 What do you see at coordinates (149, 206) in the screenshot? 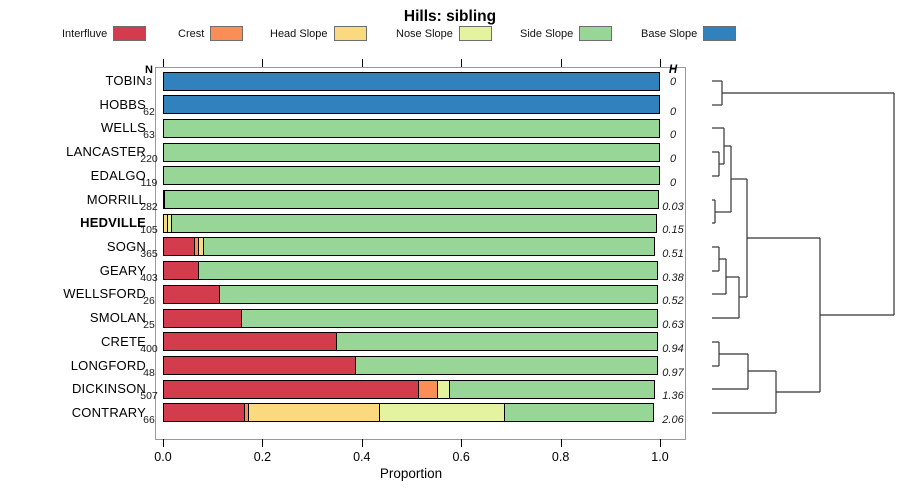
I see `n-value: 282` at bounding box center [149, 206].